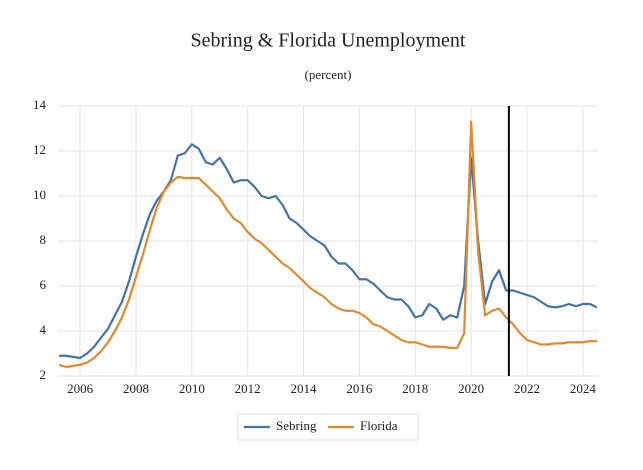 The width and height of the screenshot is (643, 470). I want to click on chart-subtitle: (percent), so click(328, 74).